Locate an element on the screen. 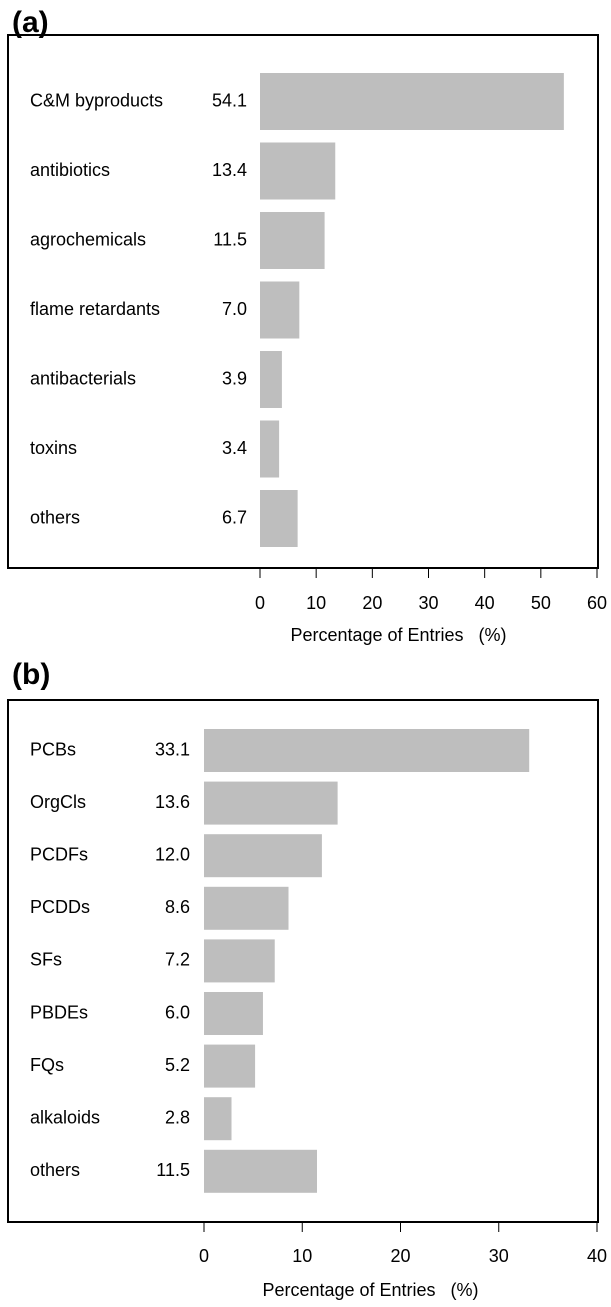 This screenshot has height=1307, width=611. value-label: 6.0 is located at coordinates (177, 1012).